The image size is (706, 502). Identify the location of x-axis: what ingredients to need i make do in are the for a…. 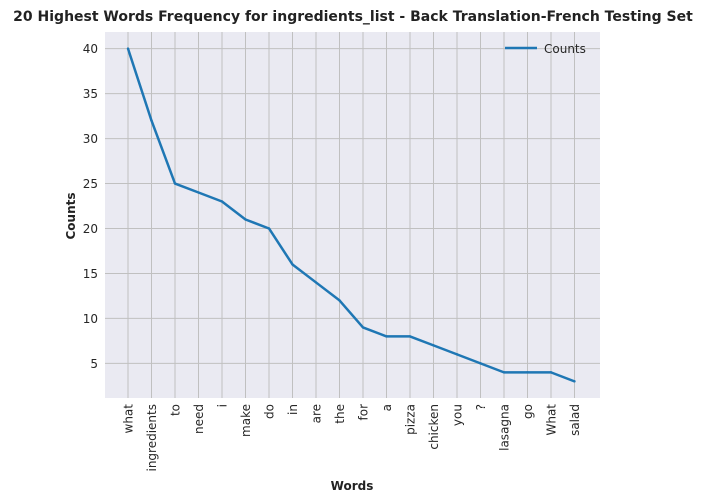
(352, 438).